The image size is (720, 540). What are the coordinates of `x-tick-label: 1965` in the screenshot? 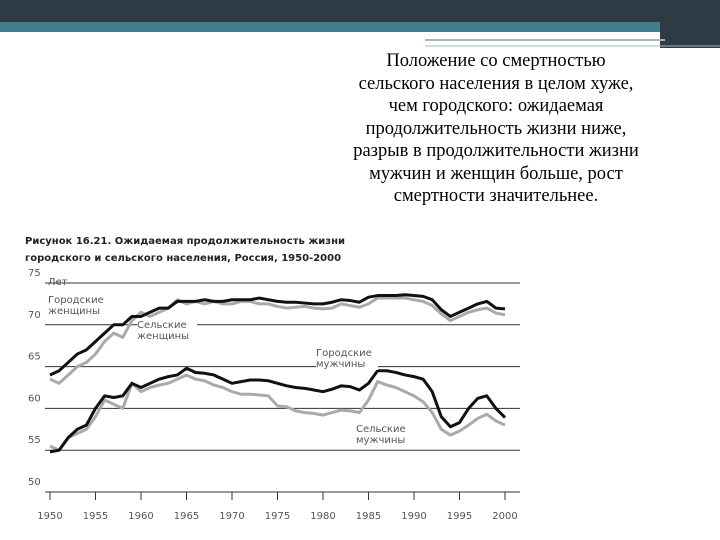 It's located at (186, 516).